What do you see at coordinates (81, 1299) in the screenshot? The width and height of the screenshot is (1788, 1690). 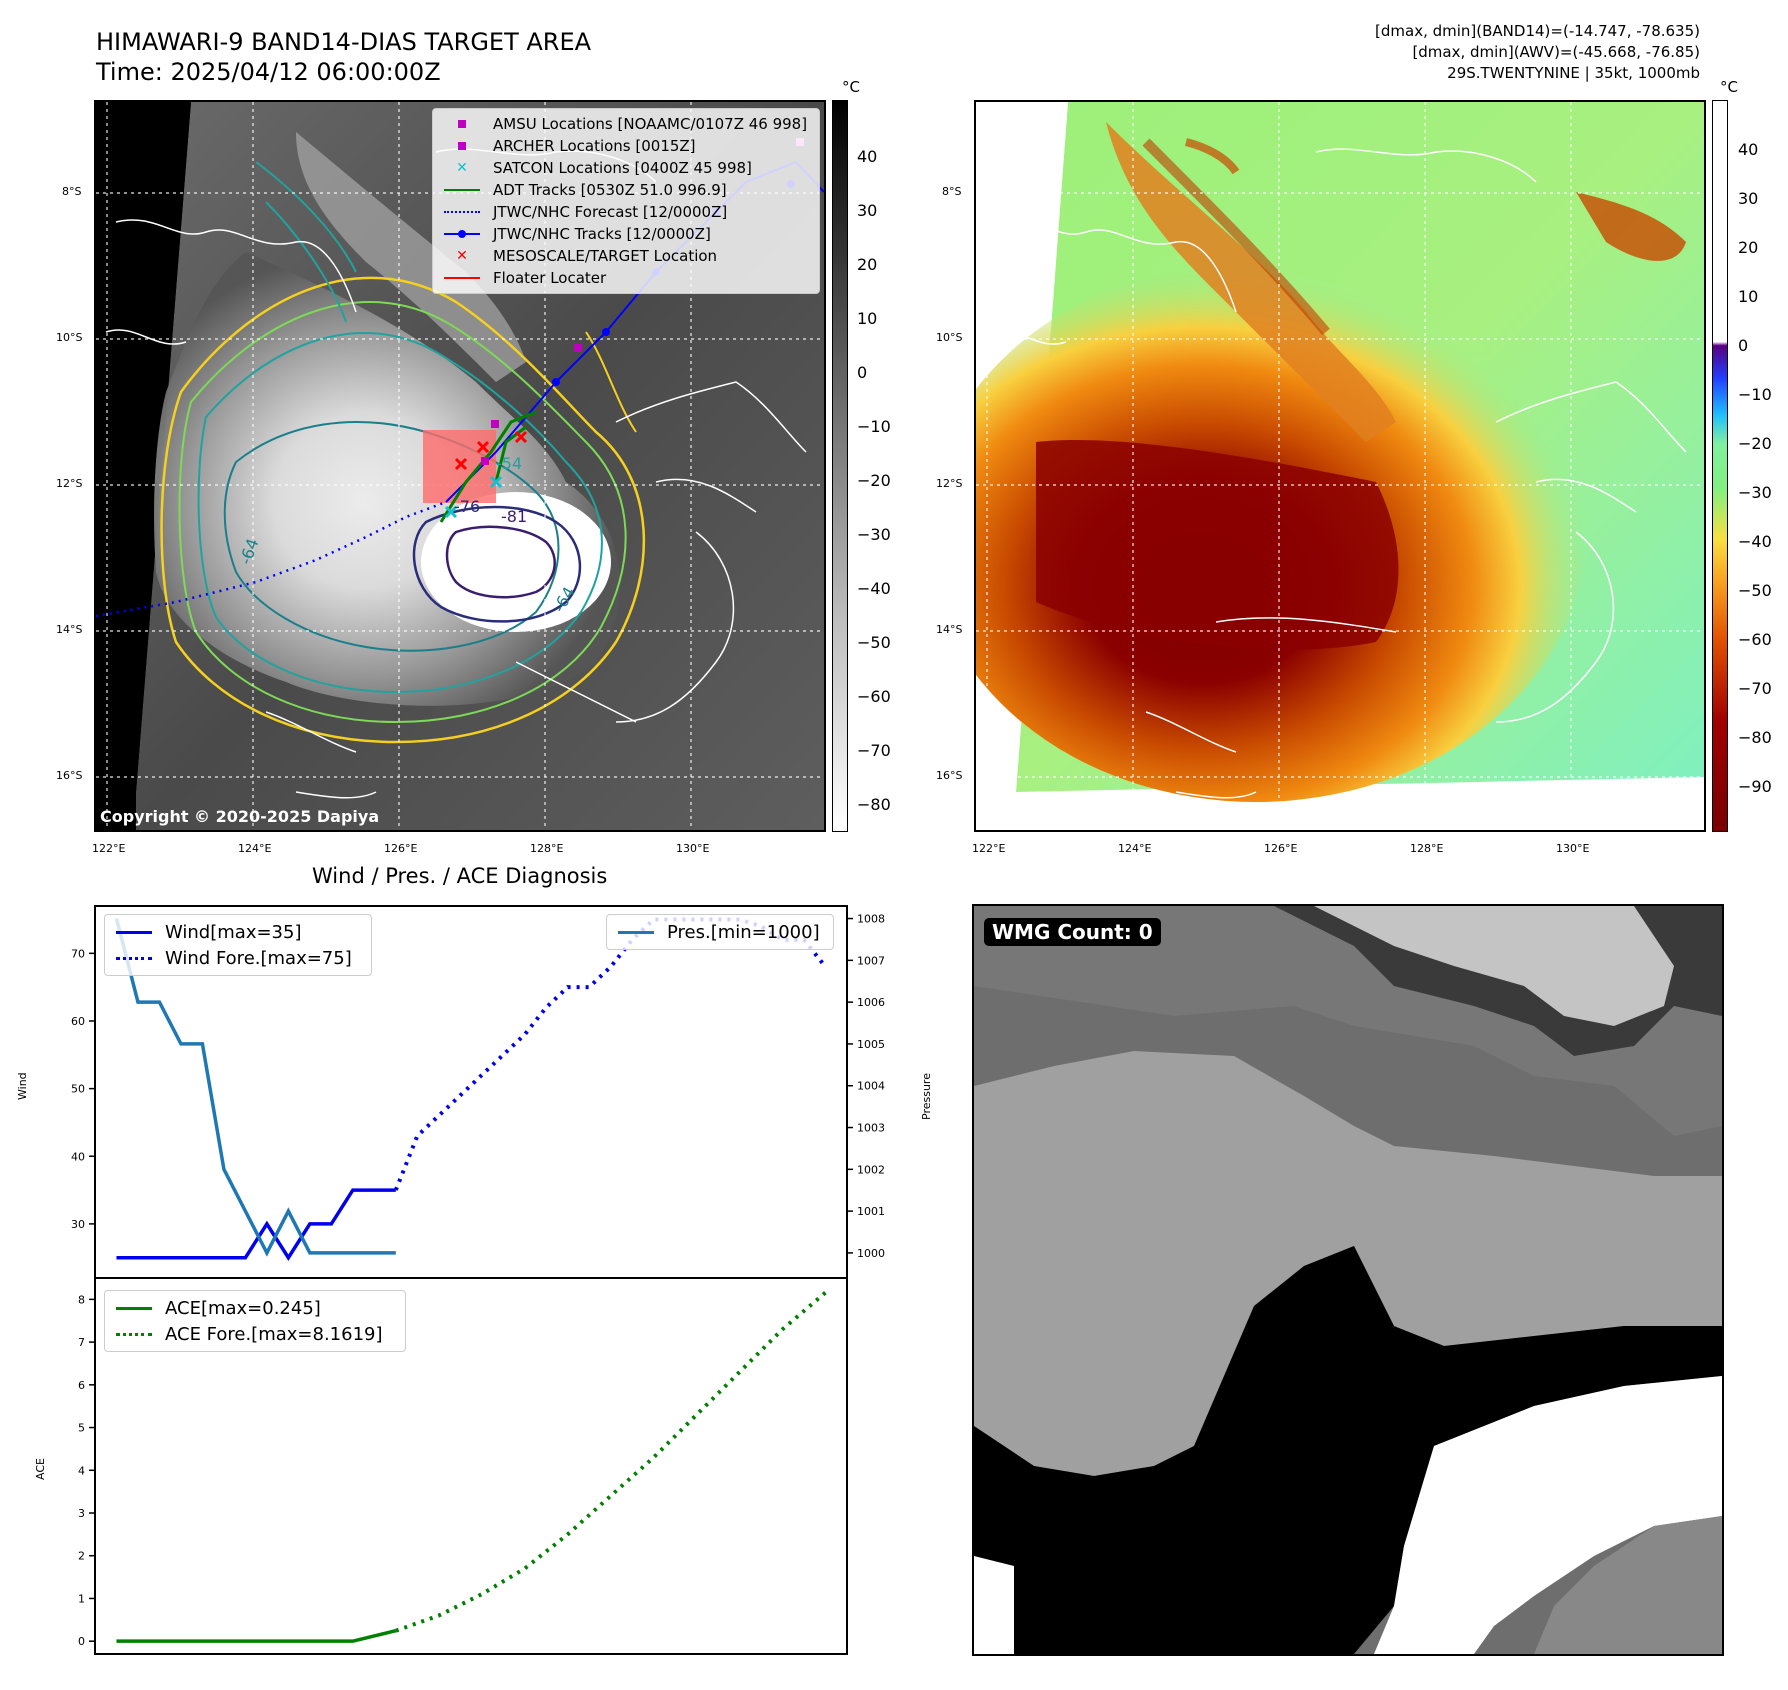 I see `ace-tick-0: 8` at bounding box center [81, 1299].